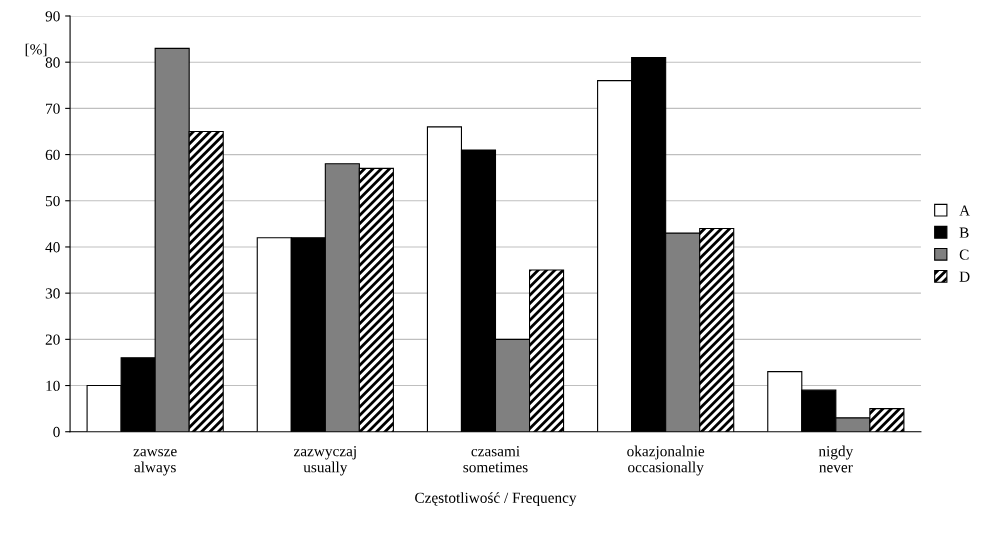  Describe the element at coordinates (53, 385) in the screenshot. I see `y-tick-label: 10` at that location.